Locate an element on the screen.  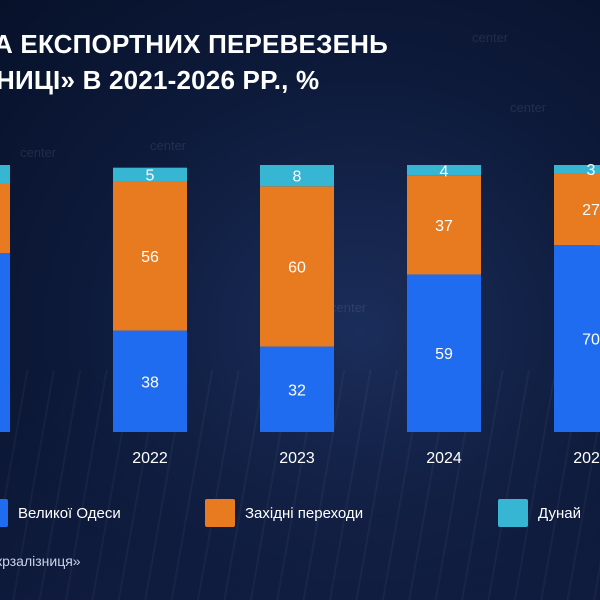
data-label-western-2023: 60 is located at coordinates (297, 267).